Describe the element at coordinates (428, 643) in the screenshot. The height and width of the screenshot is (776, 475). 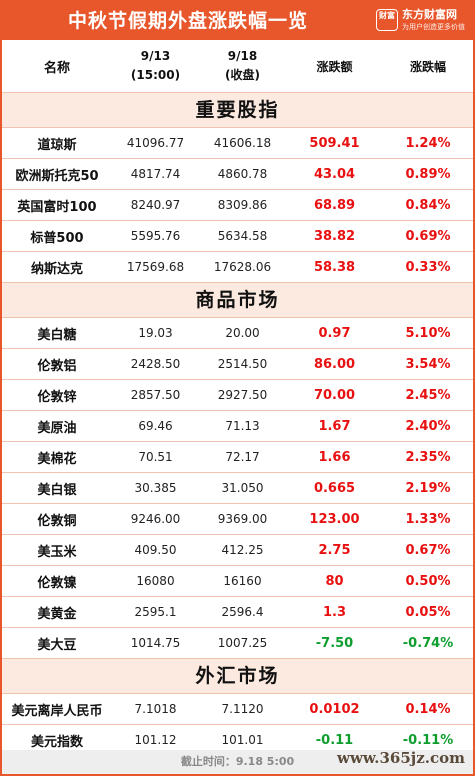
I see `cell-change-pct: -0.74%` at that location.